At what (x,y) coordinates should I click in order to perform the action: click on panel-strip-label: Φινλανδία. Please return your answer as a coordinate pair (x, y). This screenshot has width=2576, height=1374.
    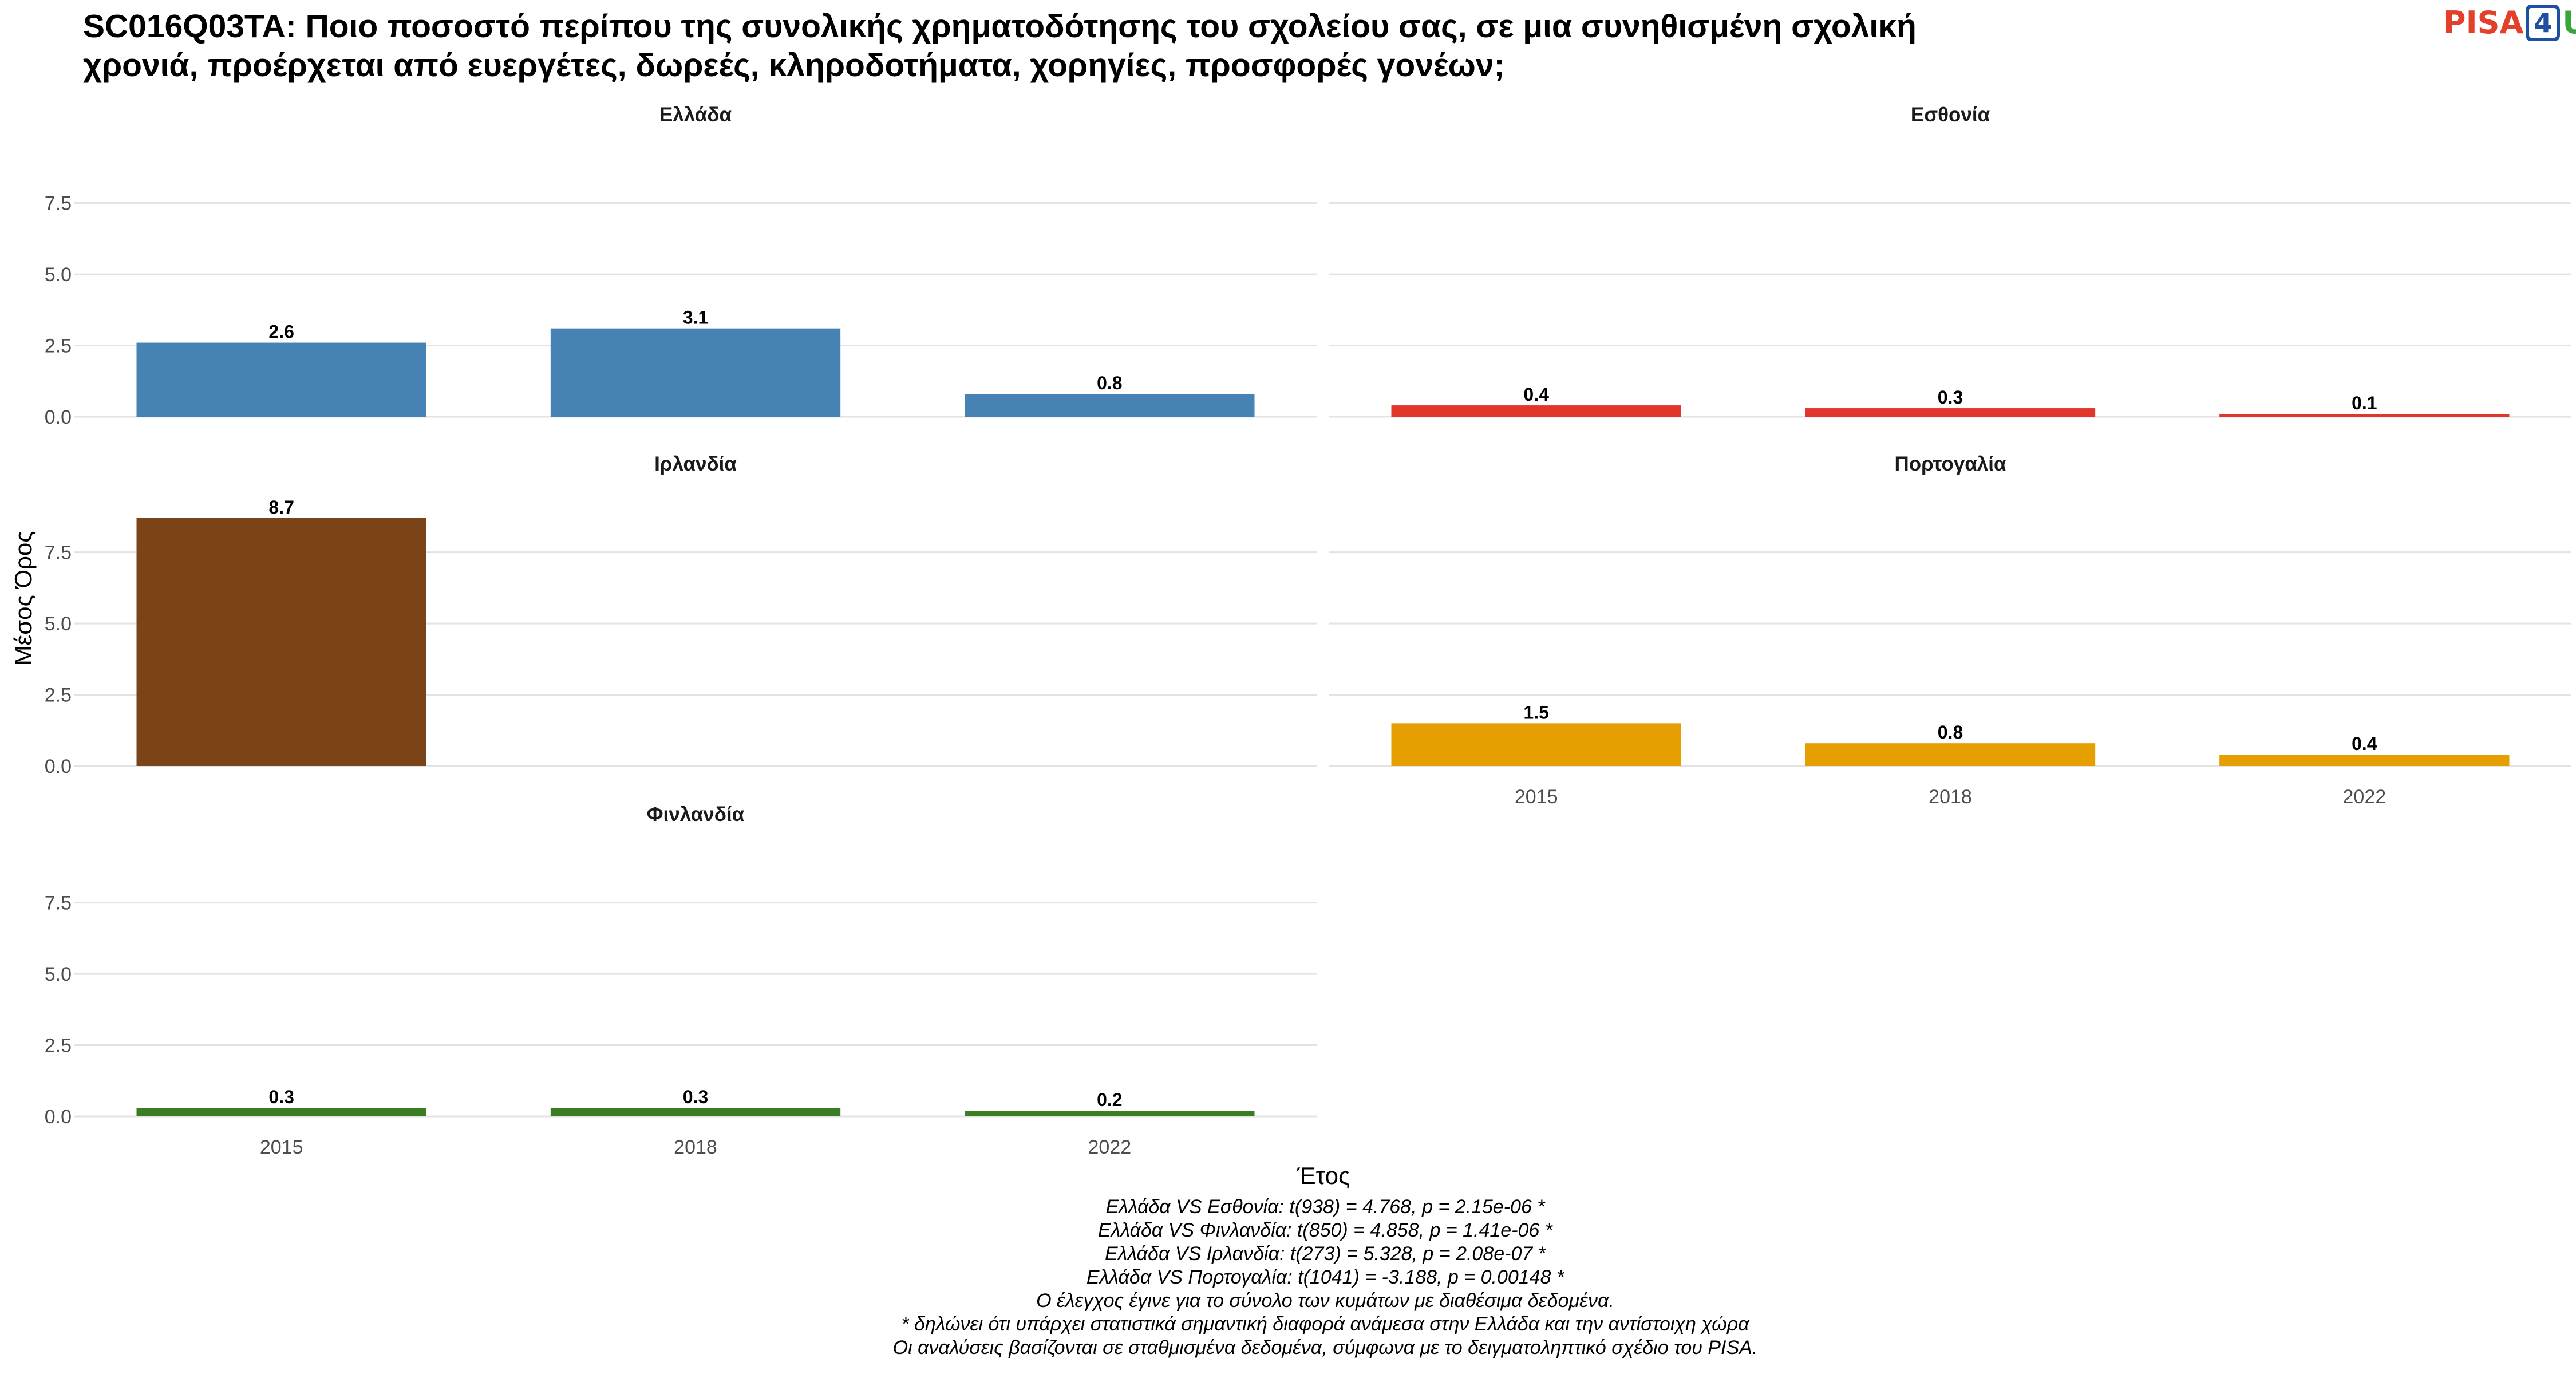
    Looking at the image, I should click on (696, 814).